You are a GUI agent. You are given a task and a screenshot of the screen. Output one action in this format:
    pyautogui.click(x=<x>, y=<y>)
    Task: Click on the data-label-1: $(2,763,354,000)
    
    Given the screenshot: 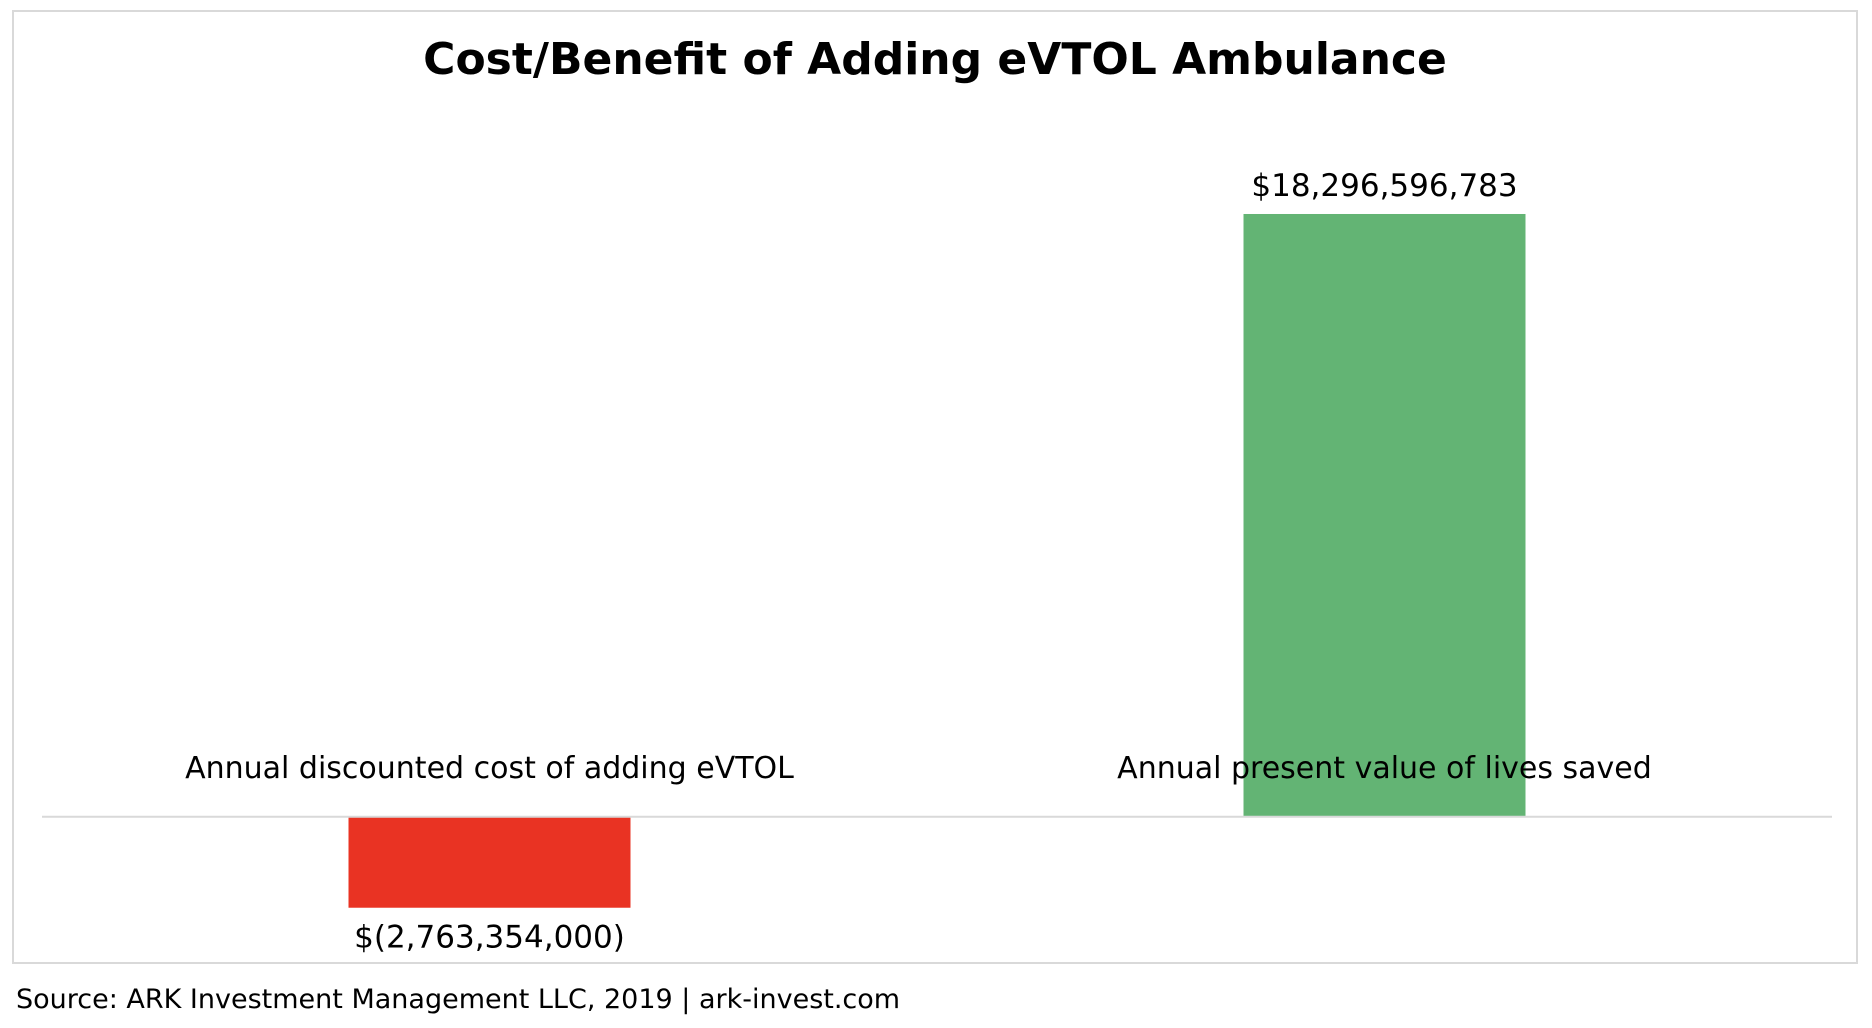 What is the action you would take?
    pyautogui.click(x=489, y=938)
    